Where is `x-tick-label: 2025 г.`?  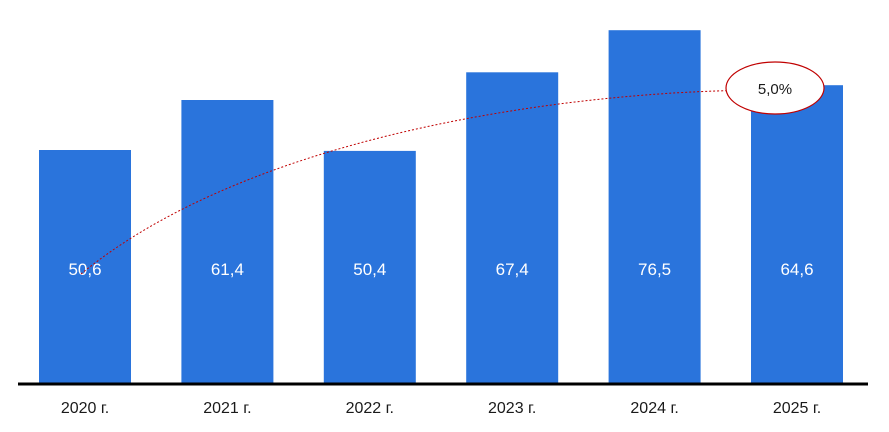 x-tick-label: 2025 г. is located at coordinates (797, 408).